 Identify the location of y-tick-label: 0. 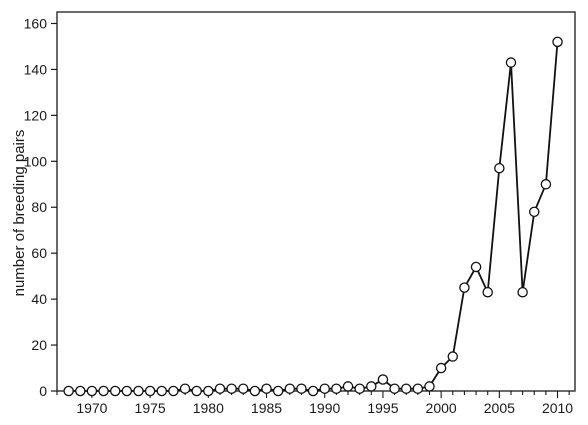
(43, 391).